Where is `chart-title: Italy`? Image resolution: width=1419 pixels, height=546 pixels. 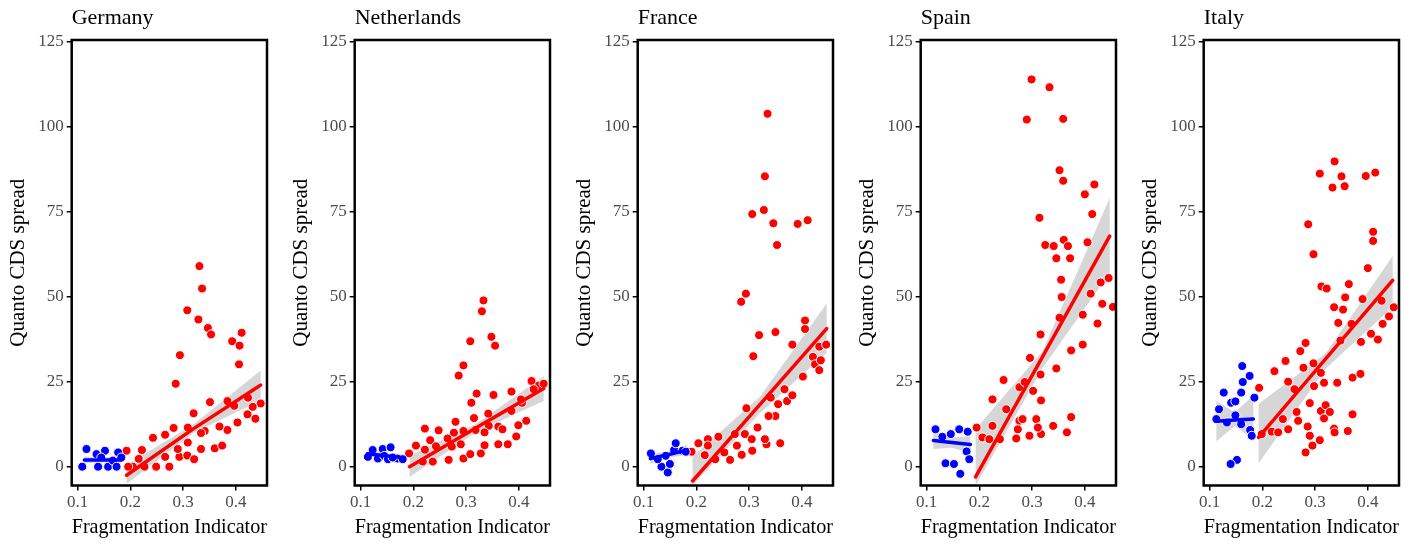 chart-title: Italy is located at coordinates (1224, 16).